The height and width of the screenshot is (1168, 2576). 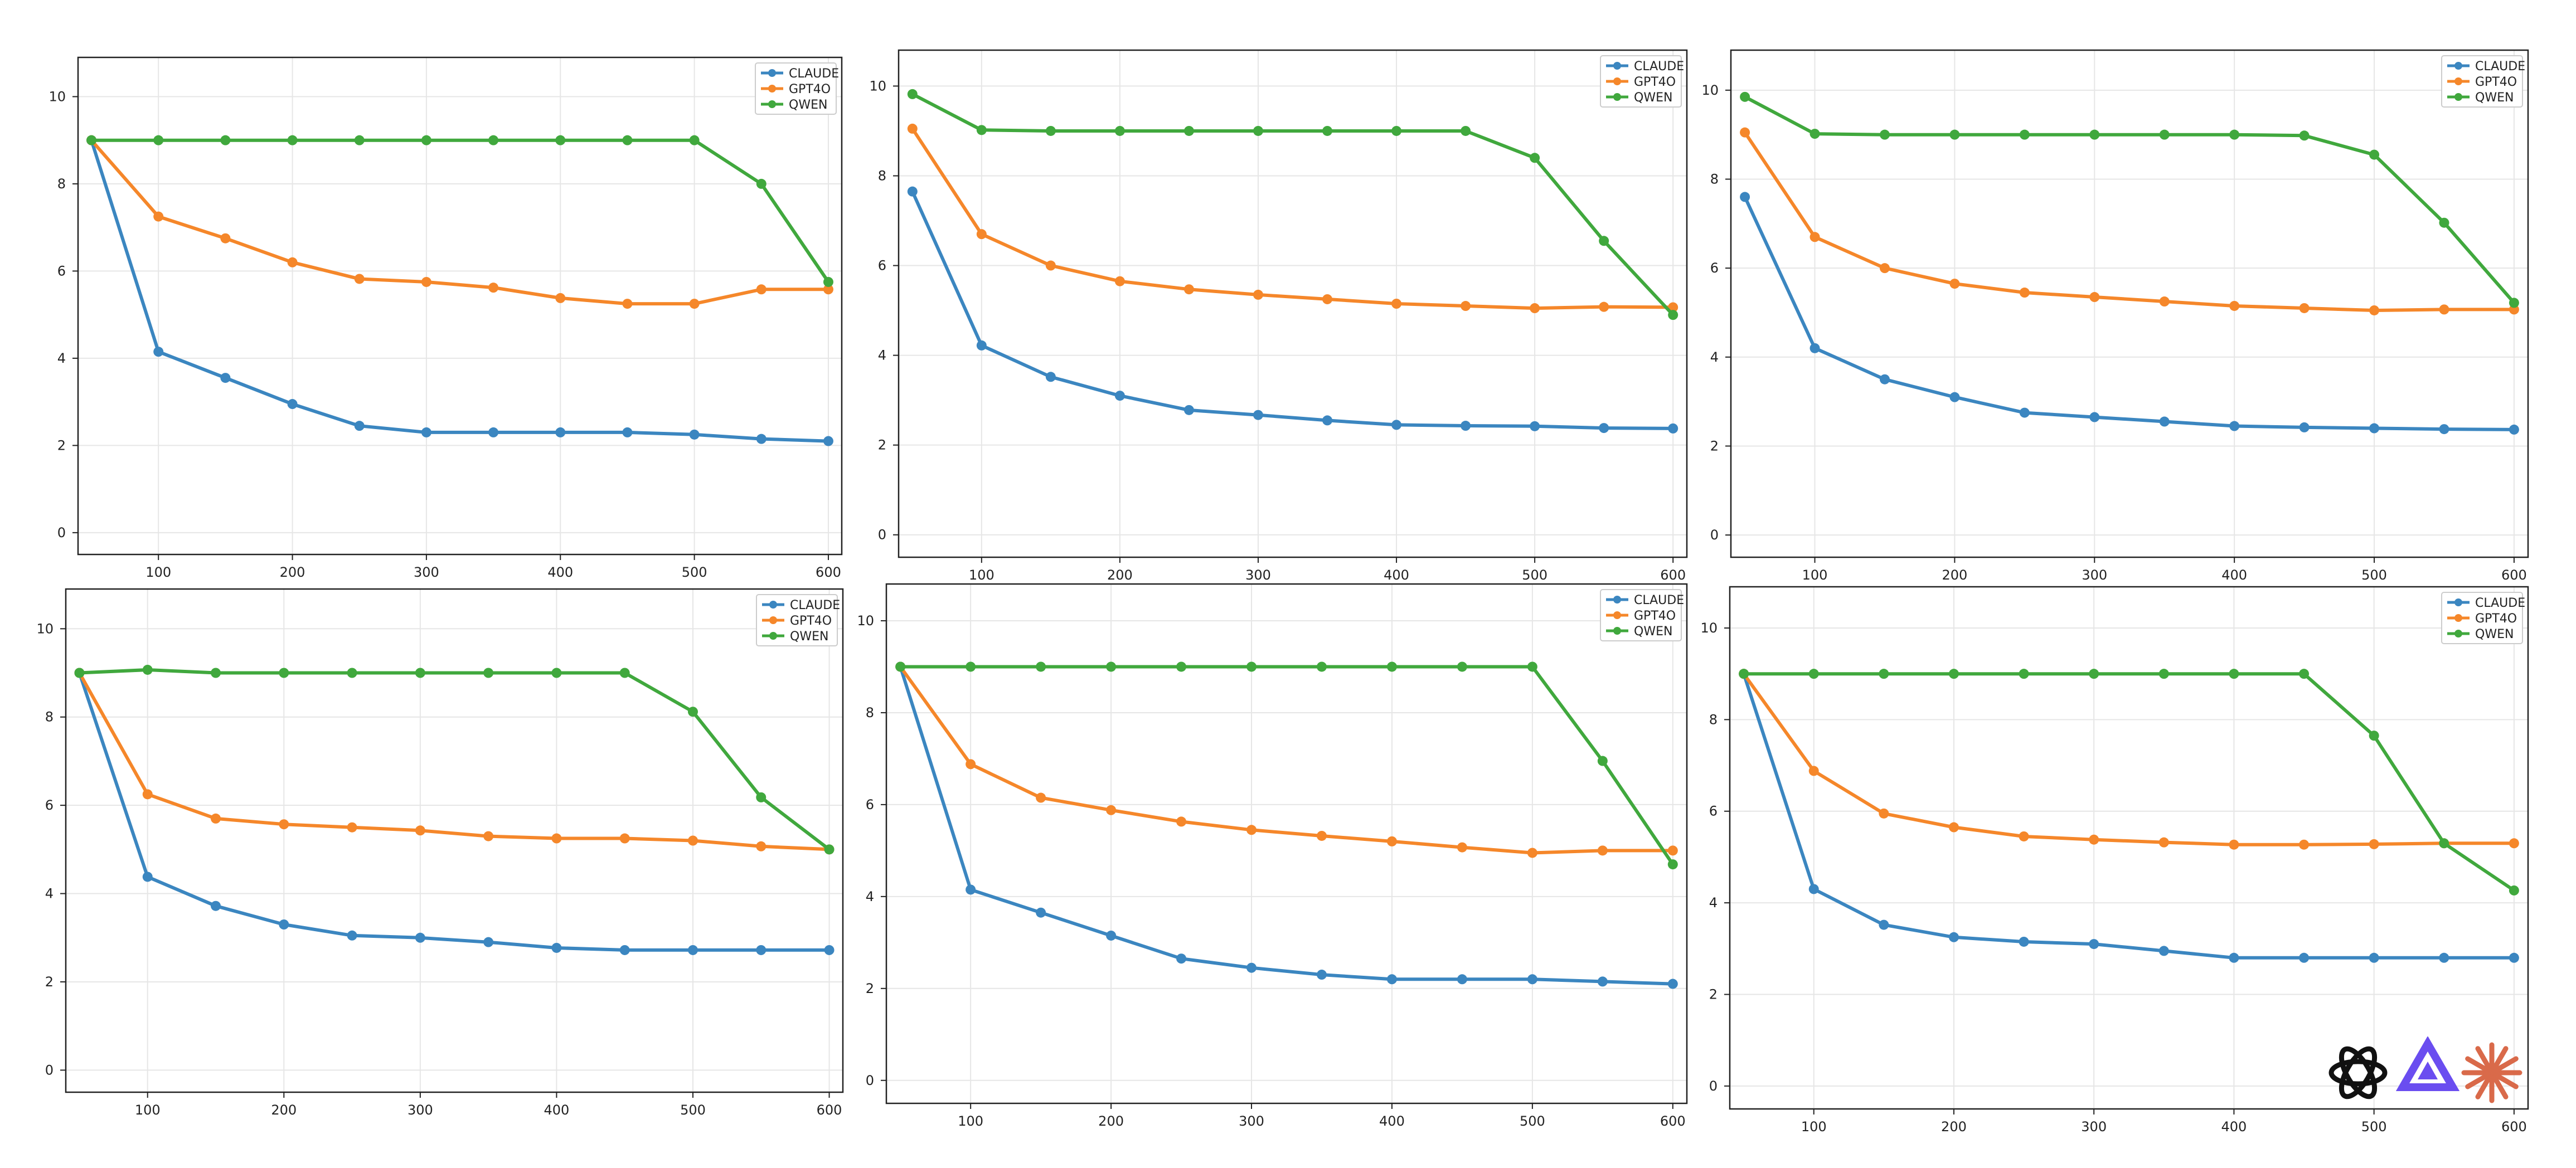 I want to click on qwen-logo, so click(x=2427, y=1063).